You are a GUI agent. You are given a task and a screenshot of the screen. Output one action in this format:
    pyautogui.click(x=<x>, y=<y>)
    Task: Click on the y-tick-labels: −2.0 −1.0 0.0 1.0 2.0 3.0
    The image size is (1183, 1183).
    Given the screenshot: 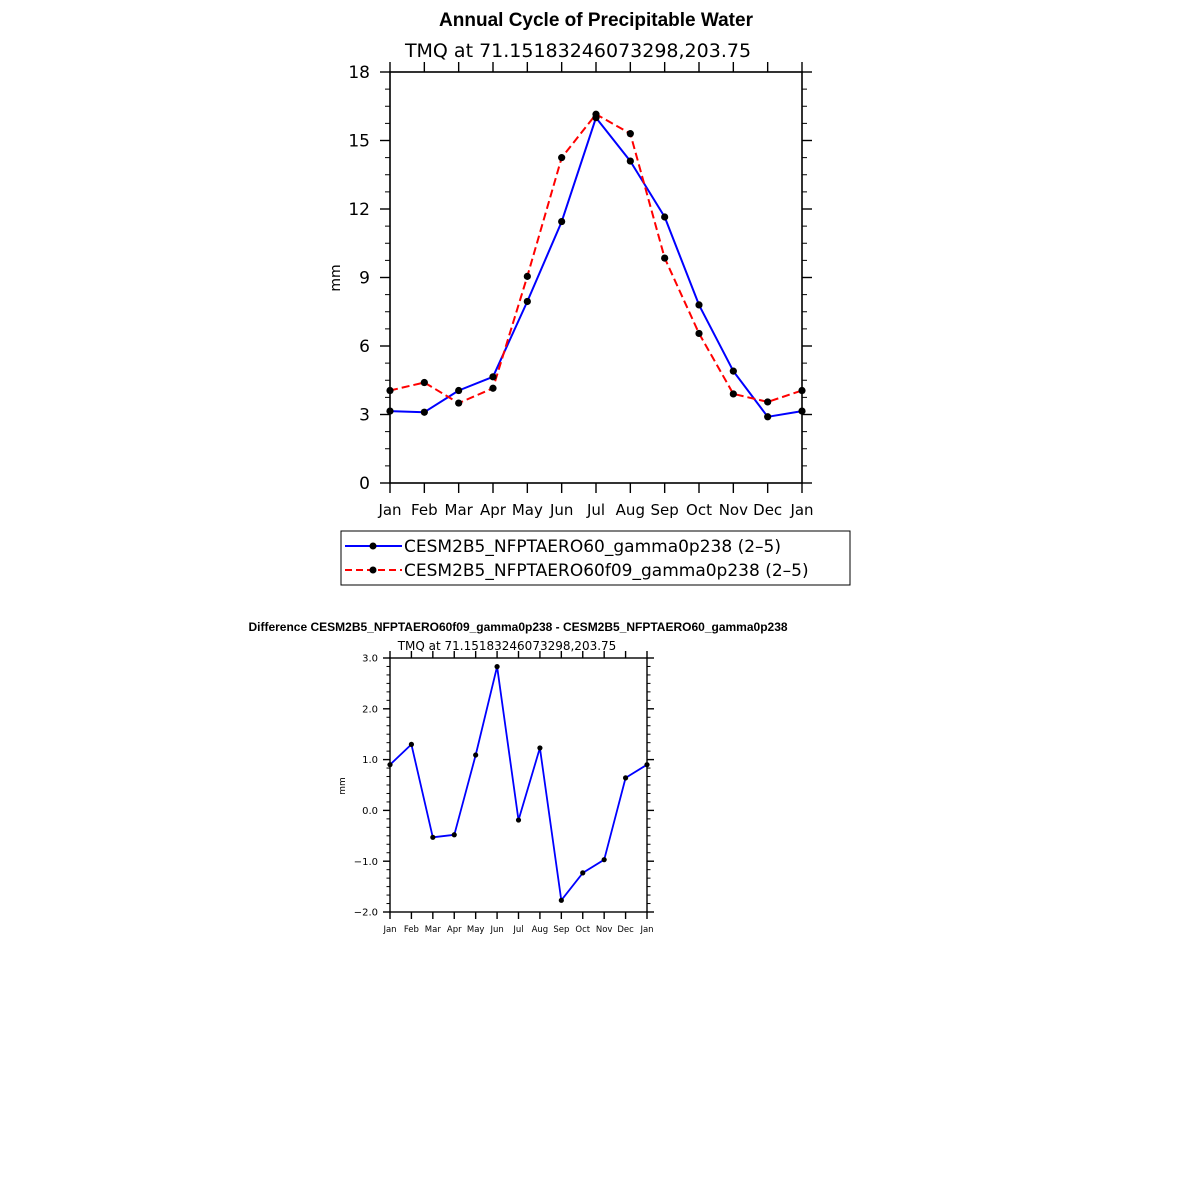 What is the action you would take?
    pyautogui.click(x=366, y=786)
    